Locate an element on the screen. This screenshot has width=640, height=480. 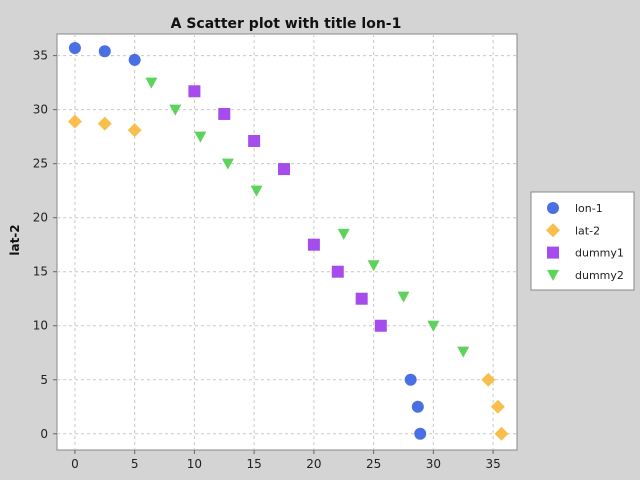
x-tick-label: 25 is located at coordinates (373, 464).